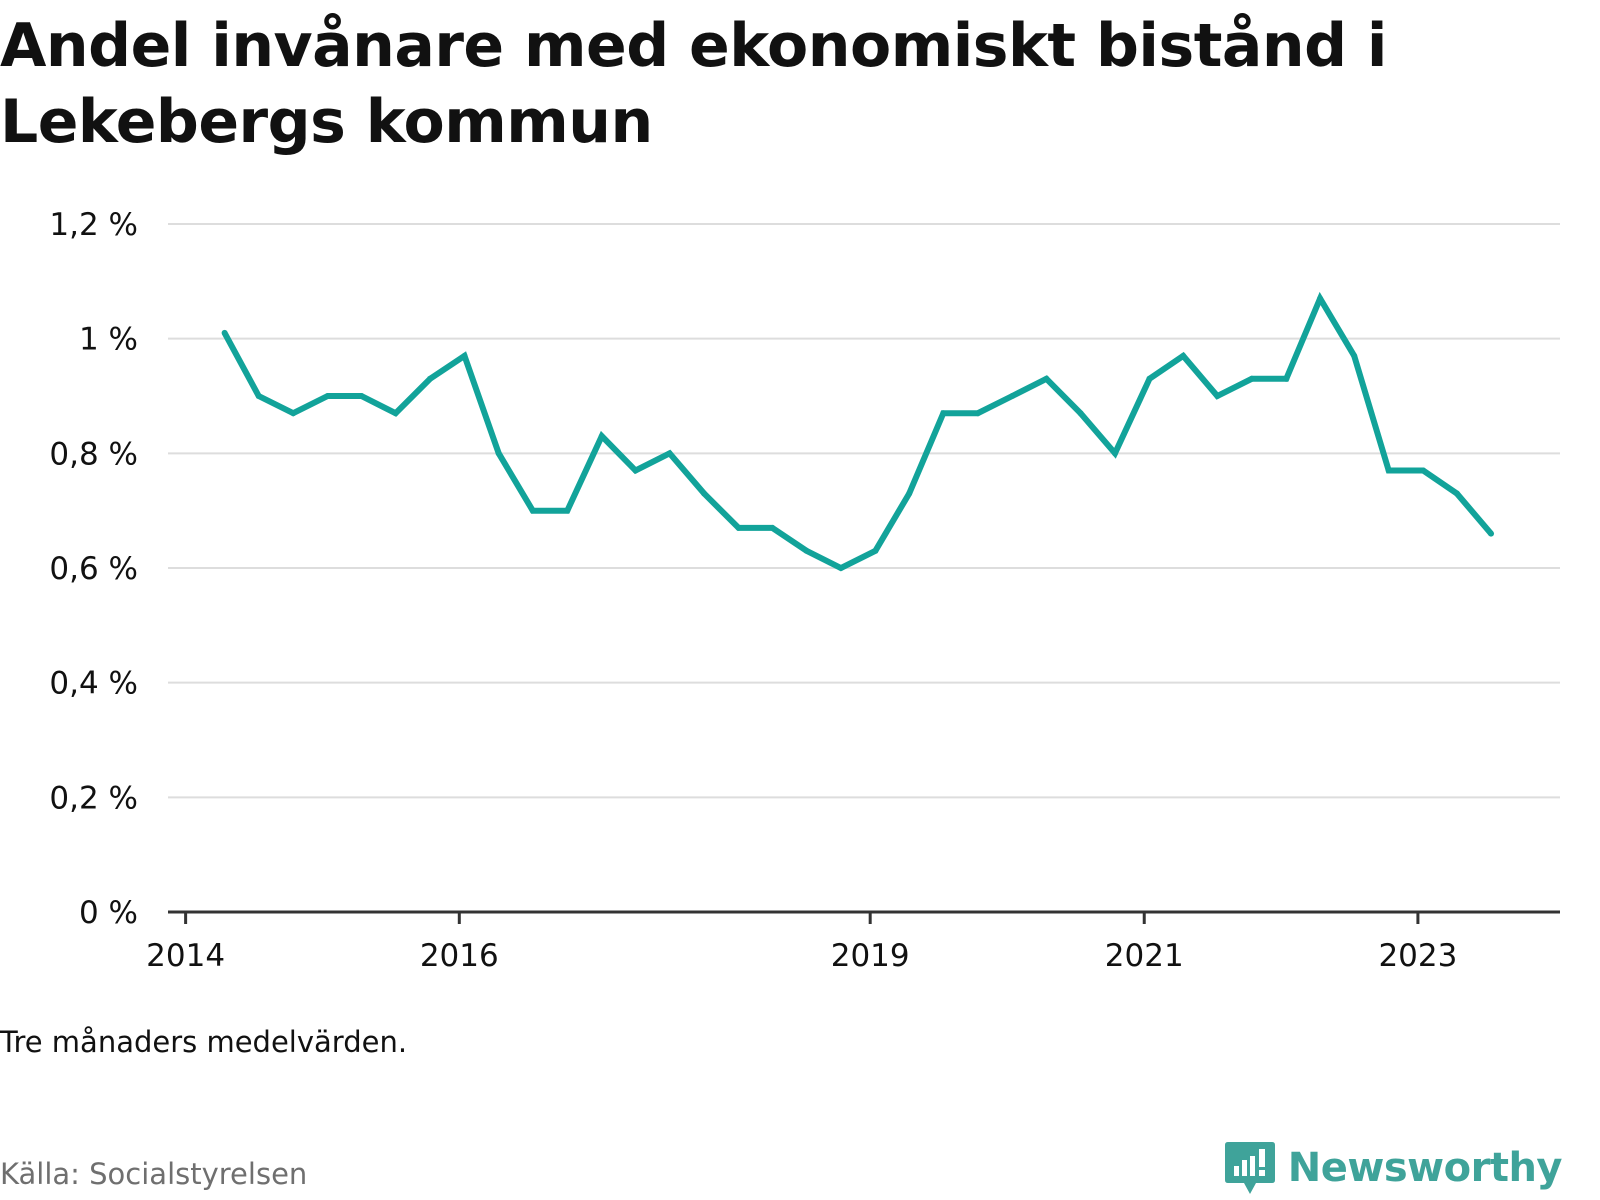 The width and height of the screenshot is (1600, 1200). I want to click on y-tick-label: 0,8 %, so click(93, 454).